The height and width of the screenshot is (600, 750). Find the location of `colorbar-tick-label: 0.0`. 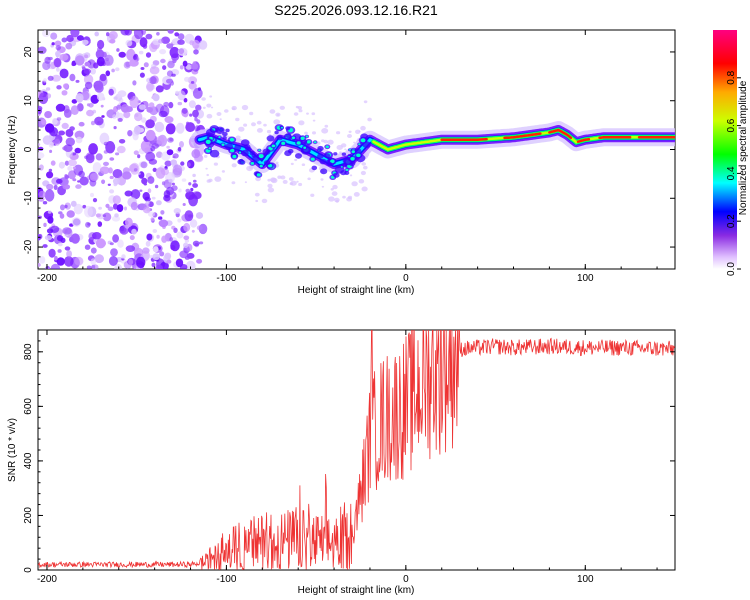

colorbar-tick-label: 0.0 is located at coordinates (731, 269).